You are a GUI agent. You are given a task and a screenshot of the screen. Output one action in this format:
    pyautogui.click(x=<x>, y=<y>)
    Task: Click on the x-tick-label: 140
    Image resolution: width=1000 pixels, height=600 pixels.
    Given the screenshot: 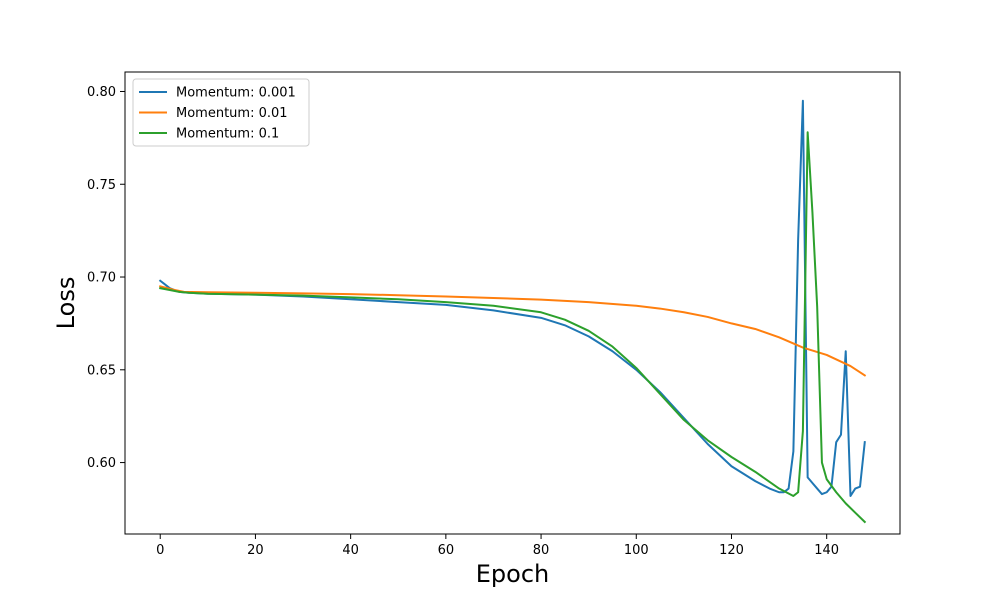 What is the action you would take?
    pyautogui.click(x=826, y=550)
    